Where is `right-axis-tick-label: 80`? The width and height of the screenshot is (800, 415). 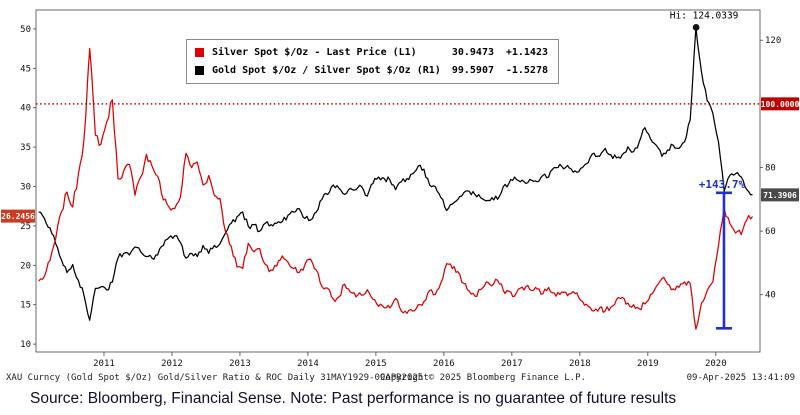 right-axis-tick-label: 80 is located at coordinates (770, 168).